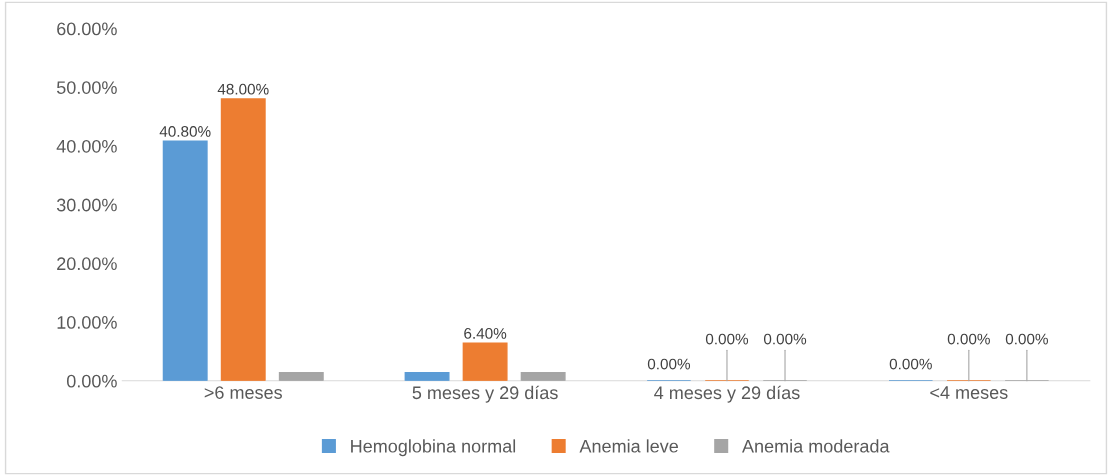 Image resolution: width=1112 pixels, height=476 pixels. What do you see at coordinates (485, 394) in the screenshot?
I see `x-tick-label: 5 meses y 29 días` at bounding box center [485, 394].